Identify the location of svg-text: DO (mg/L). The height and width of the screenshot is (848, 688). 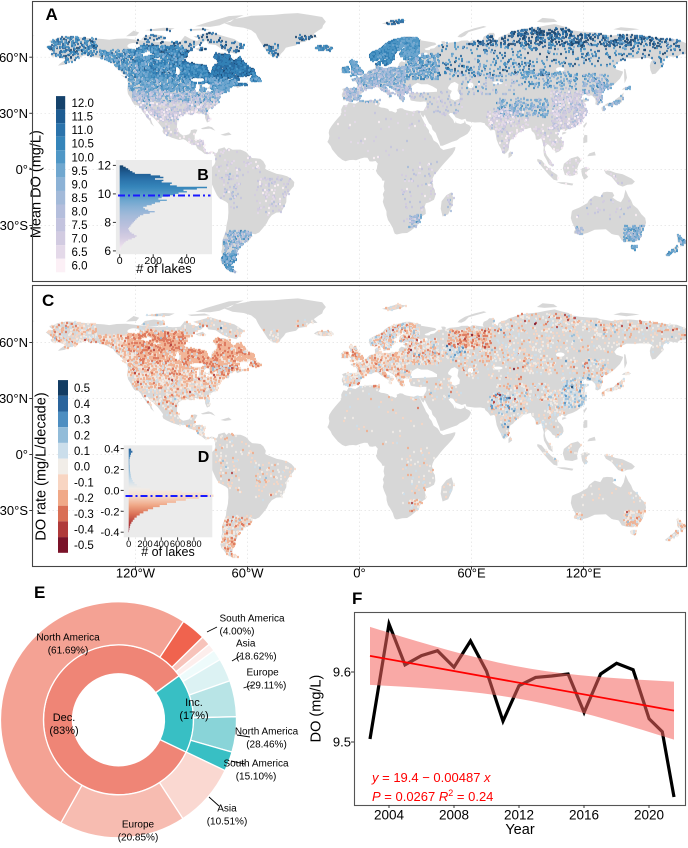
(317, 709).